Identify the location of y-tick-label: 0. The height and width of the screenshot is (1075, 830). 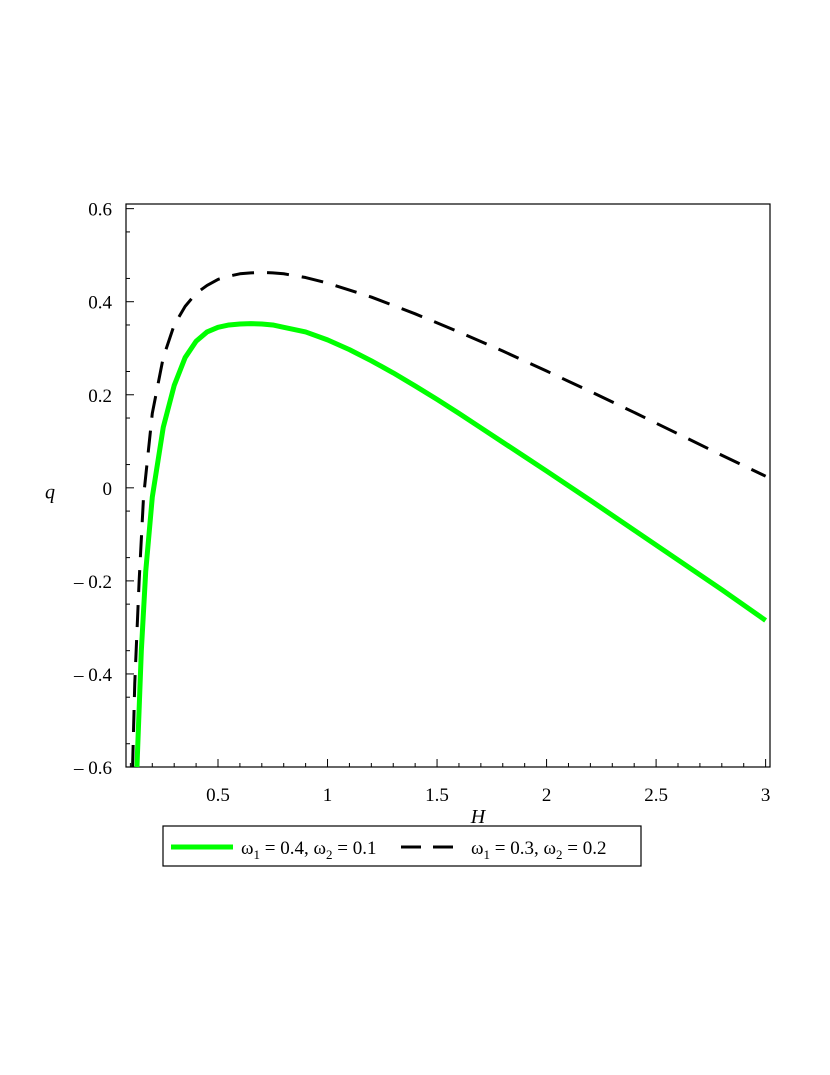
(108, 489).